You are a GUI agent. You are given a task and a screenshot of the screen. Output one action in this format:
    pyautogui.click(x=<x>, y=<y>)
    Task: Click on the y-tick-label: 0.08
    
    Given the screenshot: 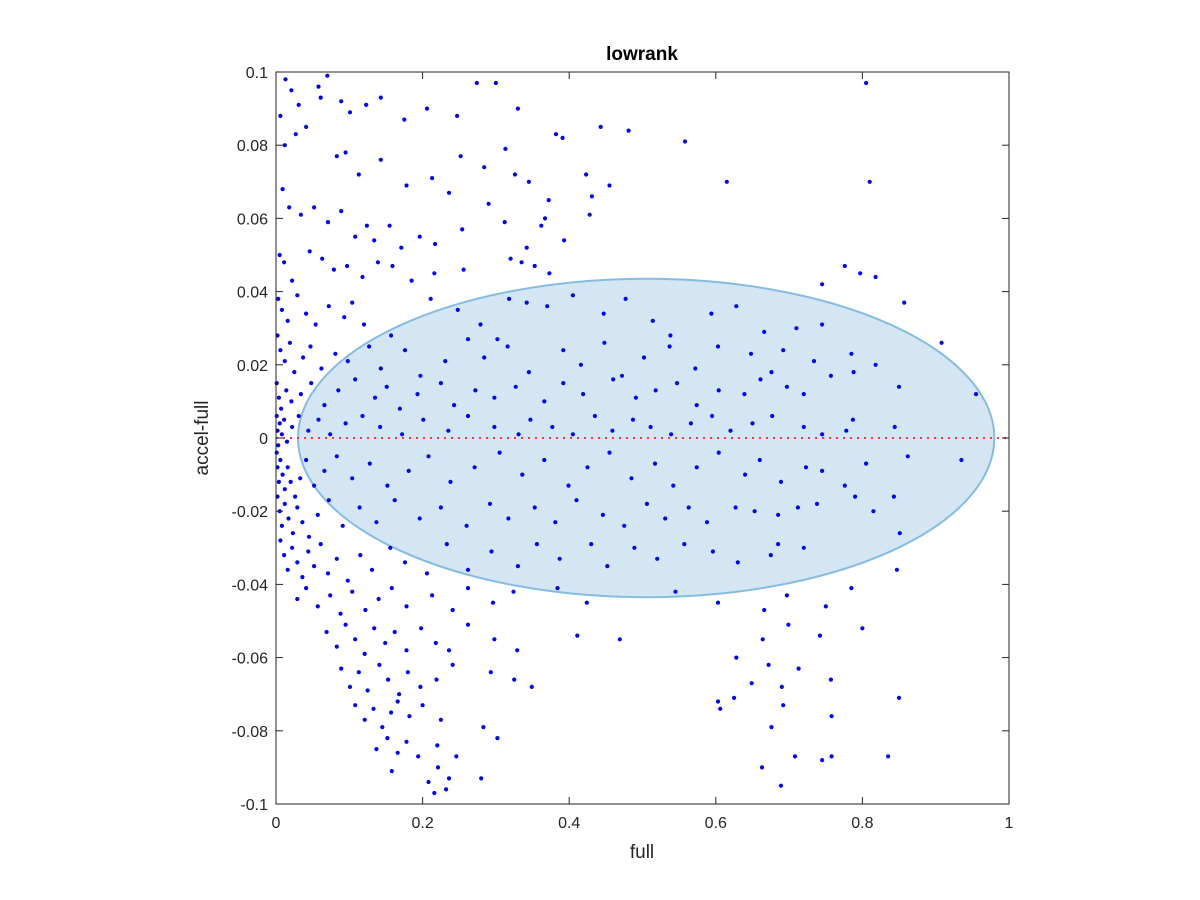 What is the action you would take?
    pyautogui.click(x=252, y=146)
    